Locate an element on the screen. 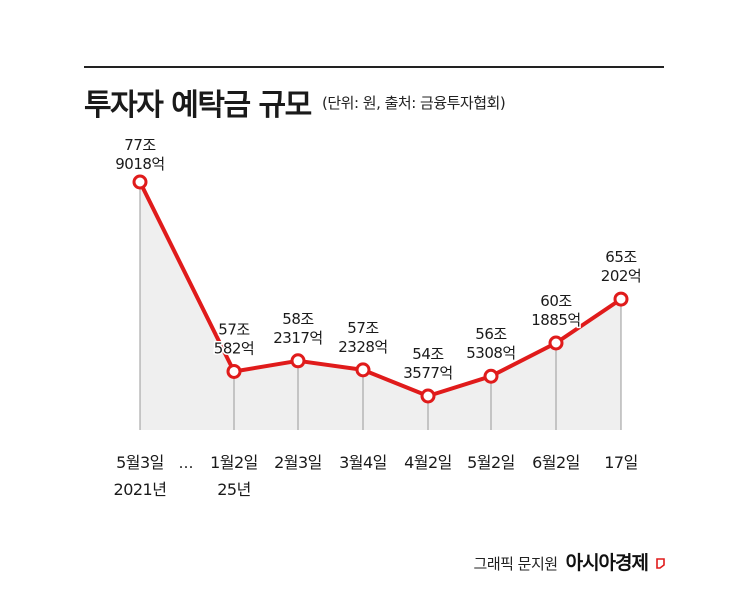 This screenshot has width=745, height=596. credit: 그래픽 문지원 아시아경제 is located at coordinates (569, 561).